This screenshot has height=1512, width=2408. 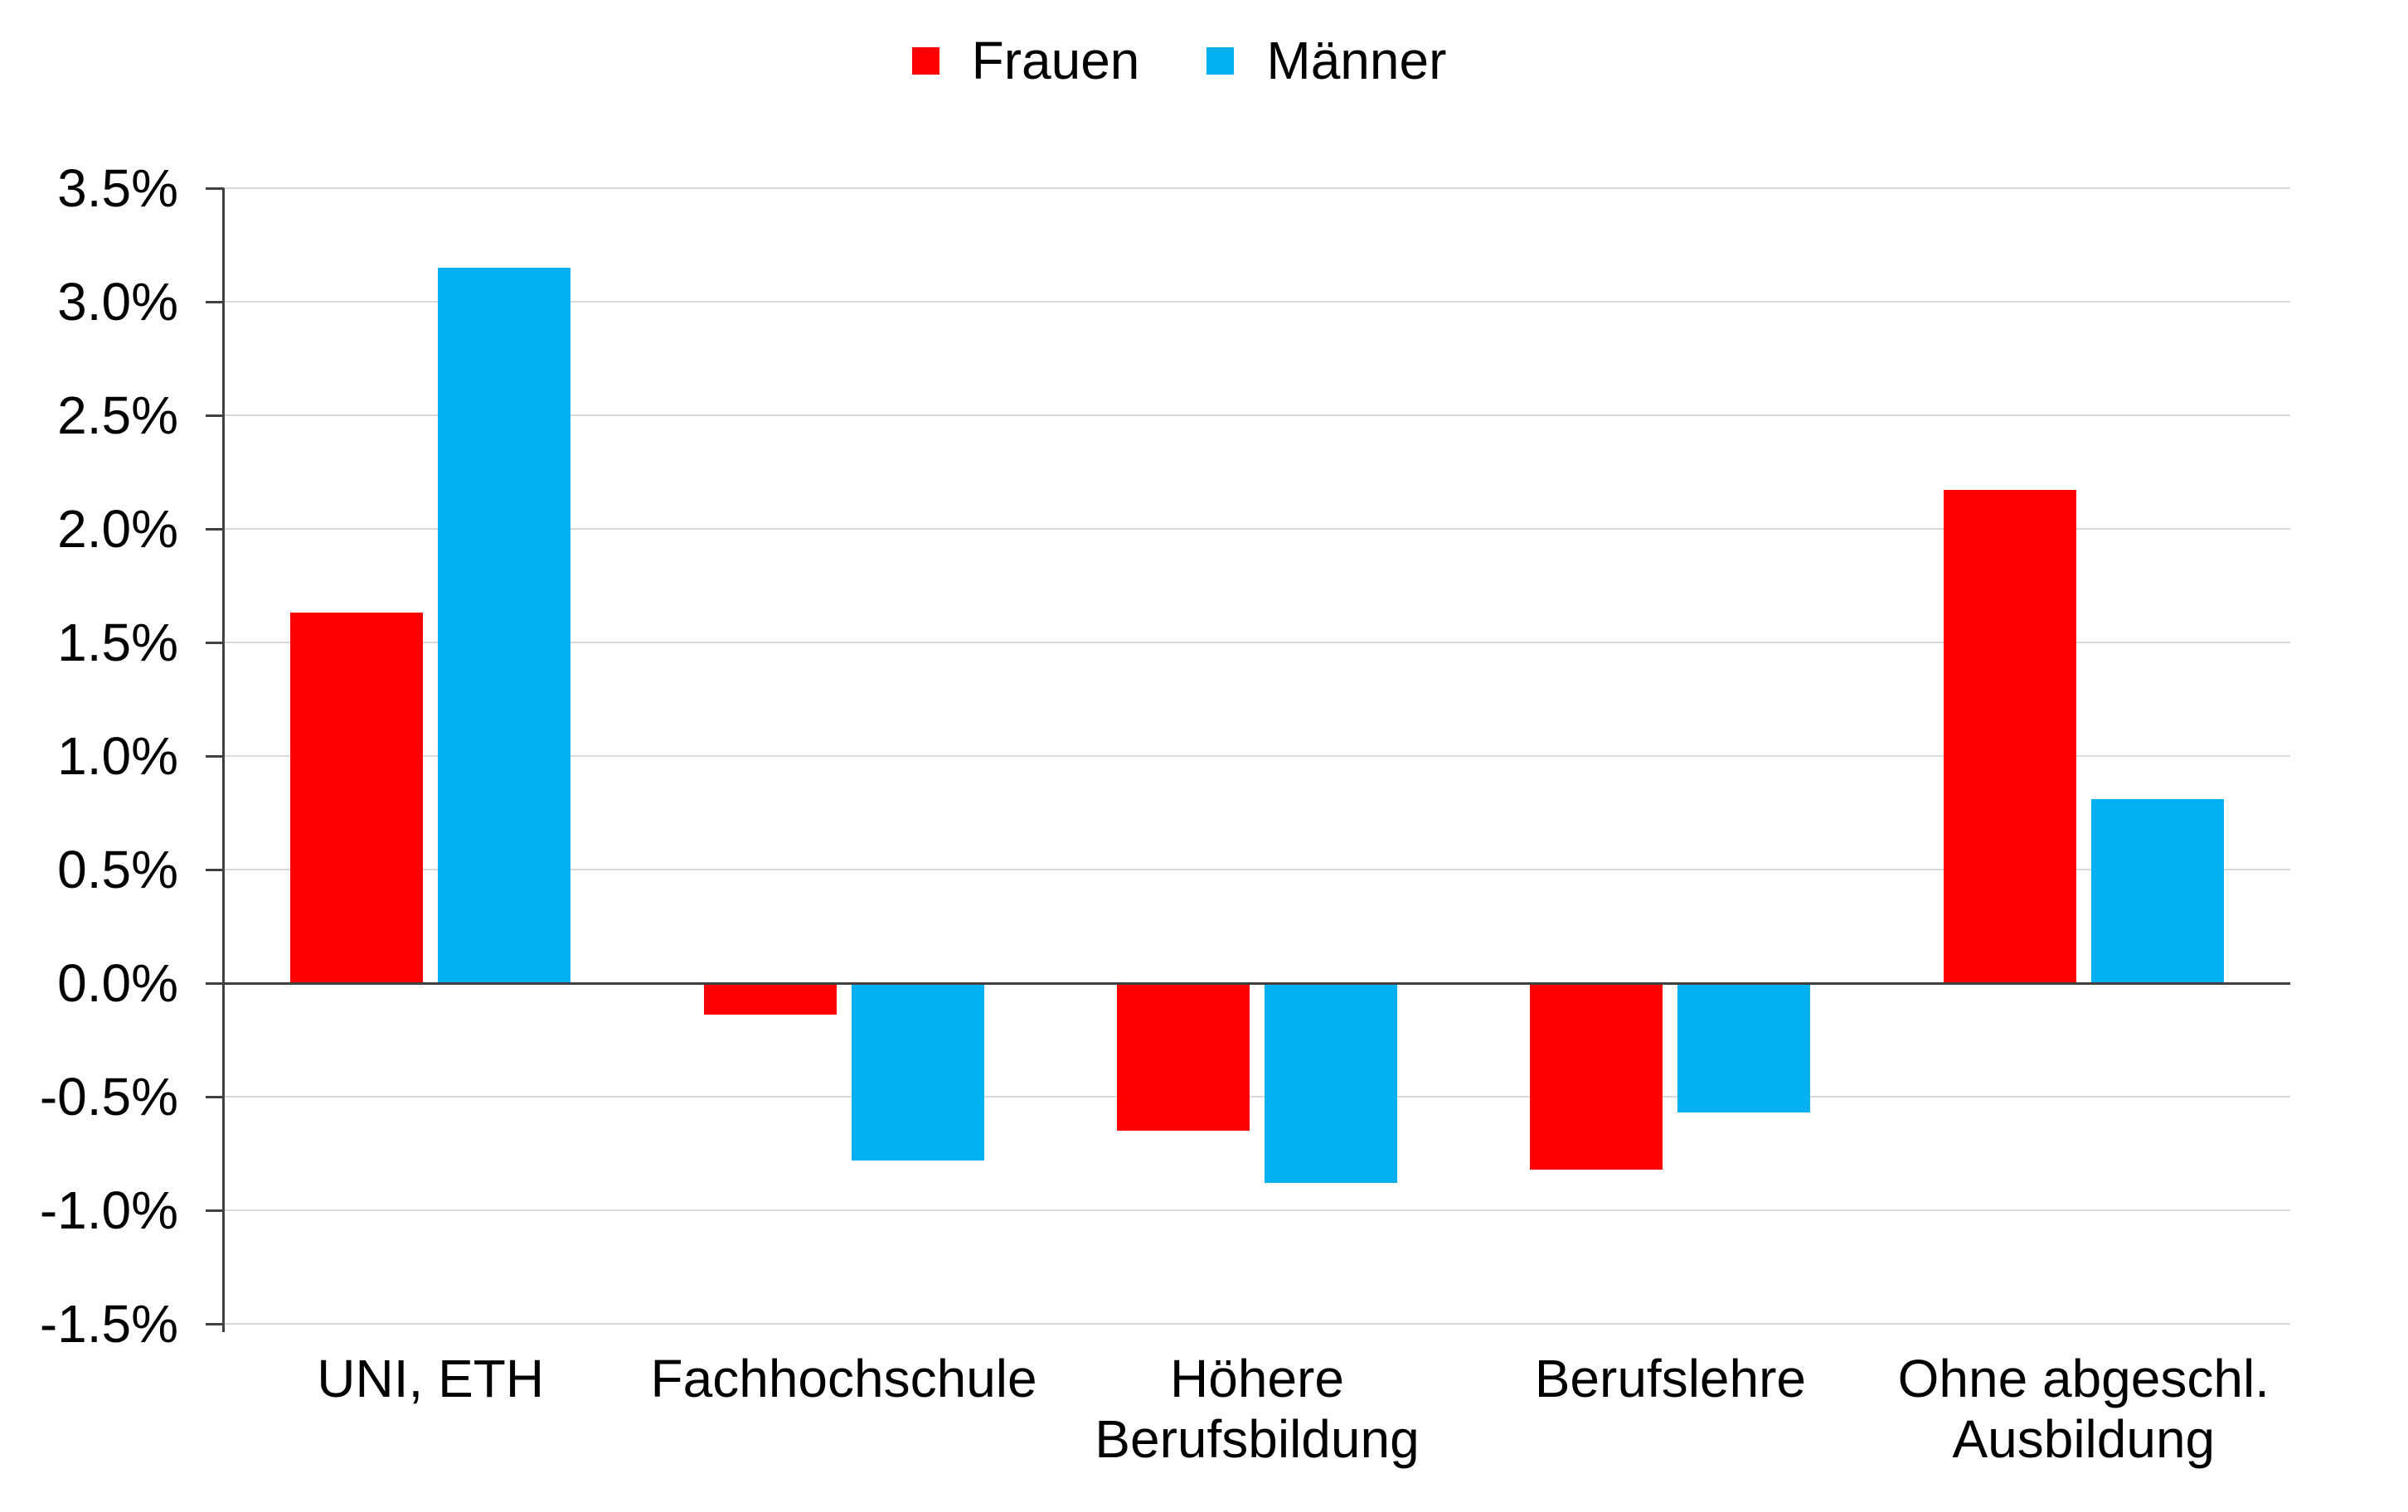 I want to click on y-axis-tick-label: 2.5%, so click(x=118, y=415).